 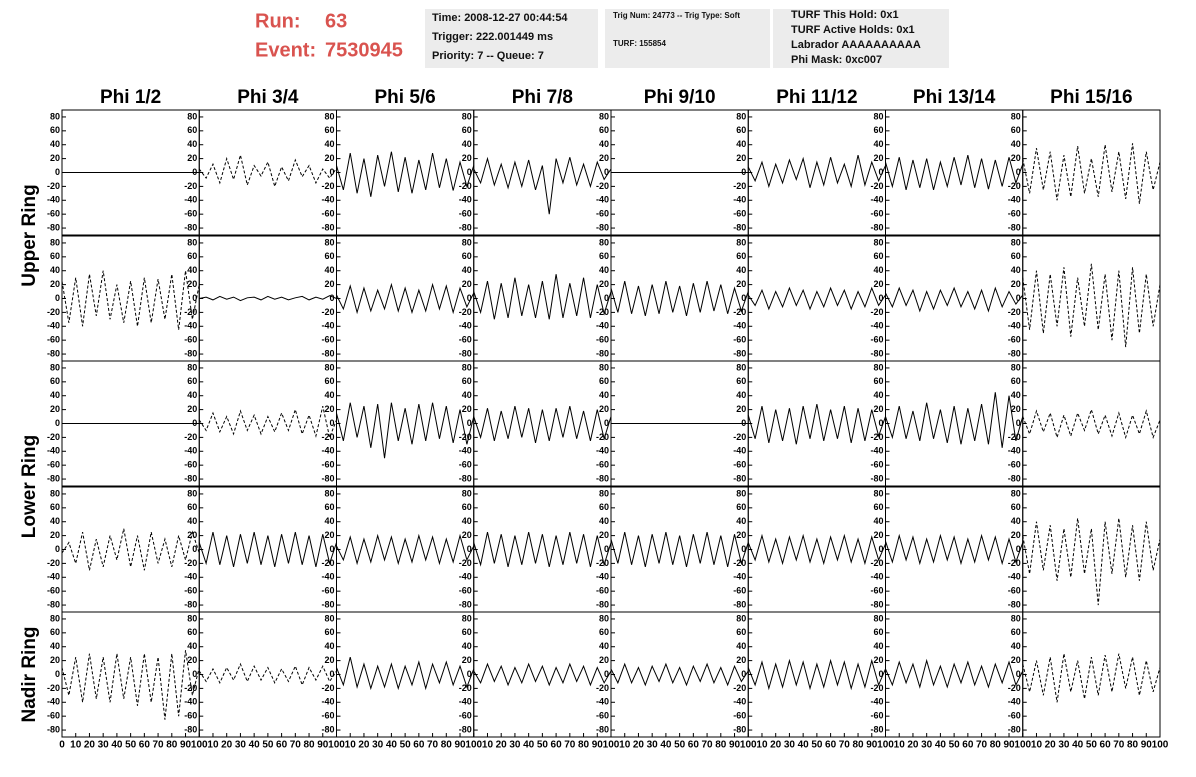 What do you see at coordinates (511, 38) in the screenshot?
I see `info-box` at bounding box center [511, 38].